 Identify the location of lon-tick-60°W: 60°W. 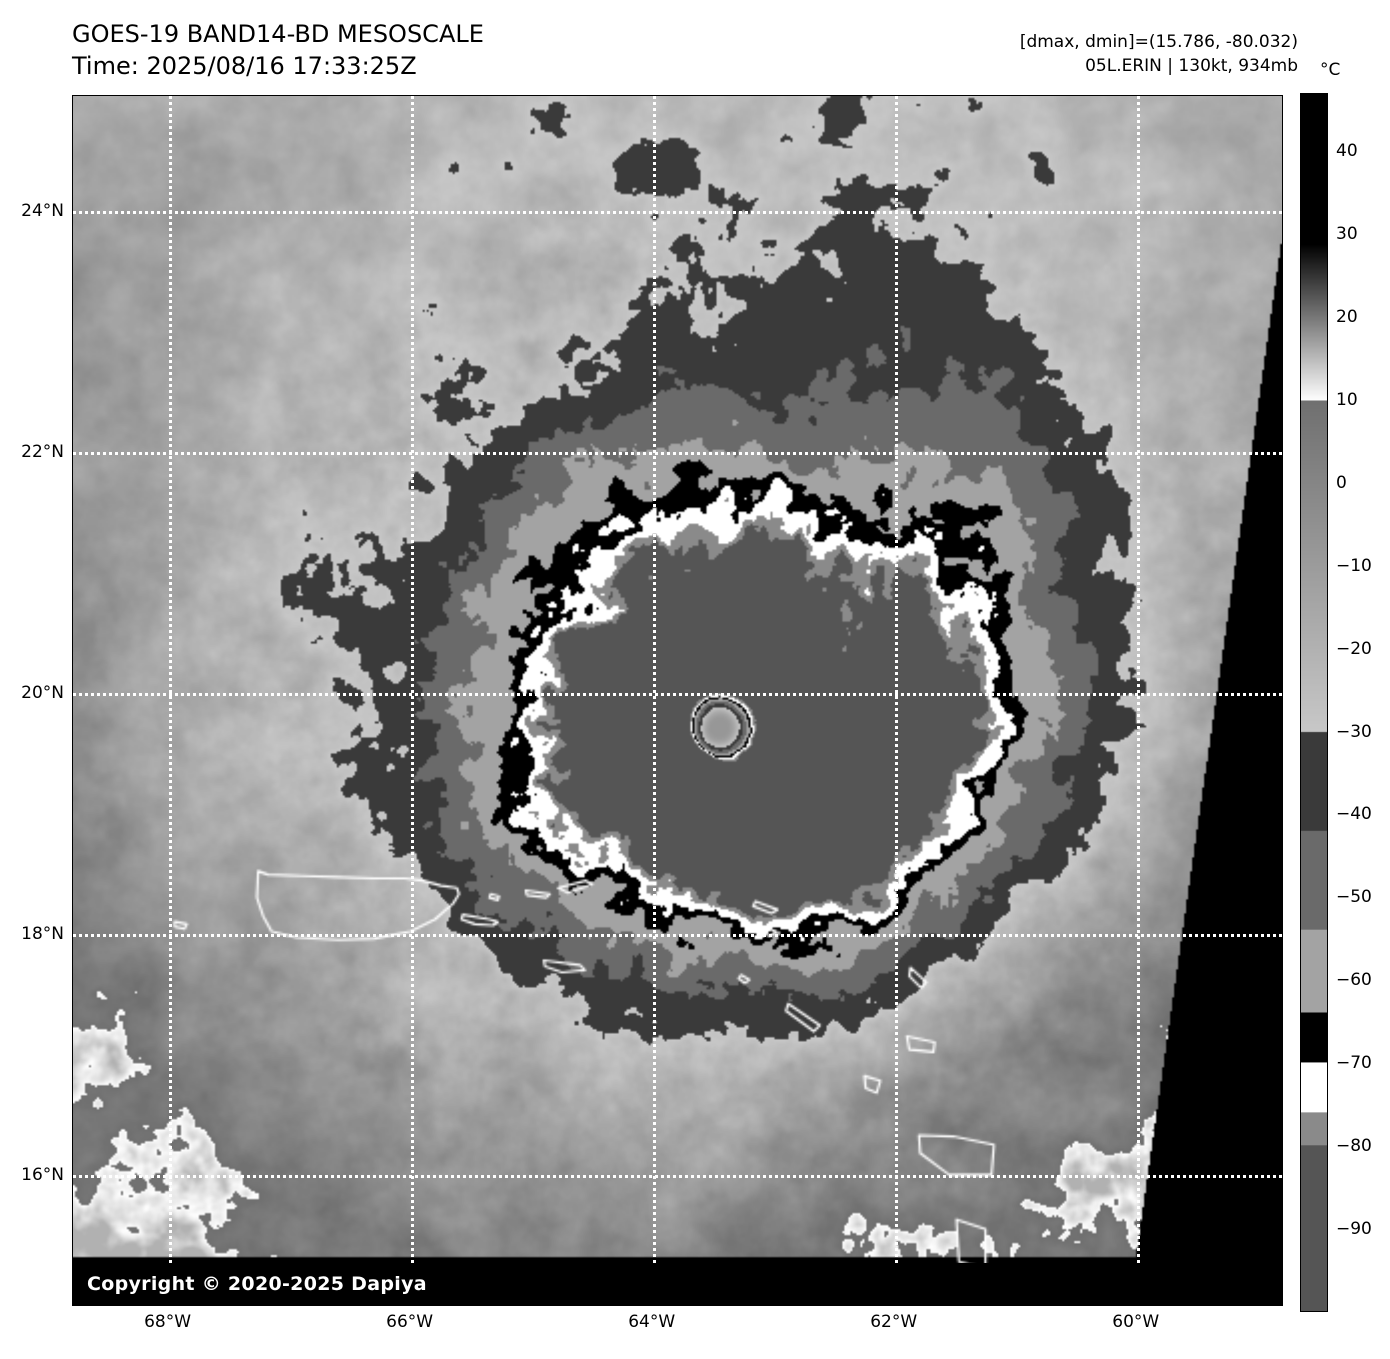
(1136, 1322).